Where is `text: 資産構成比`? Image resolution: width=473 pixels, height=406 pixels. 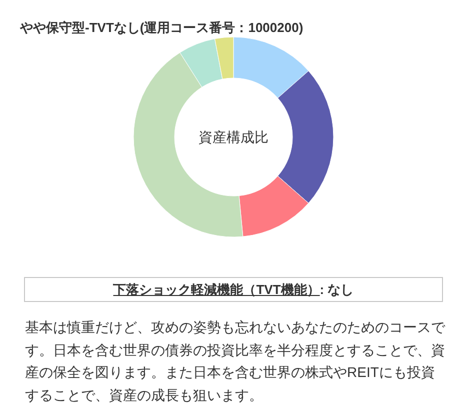 text: 資産構成比 is located at coordinates (233, 137).